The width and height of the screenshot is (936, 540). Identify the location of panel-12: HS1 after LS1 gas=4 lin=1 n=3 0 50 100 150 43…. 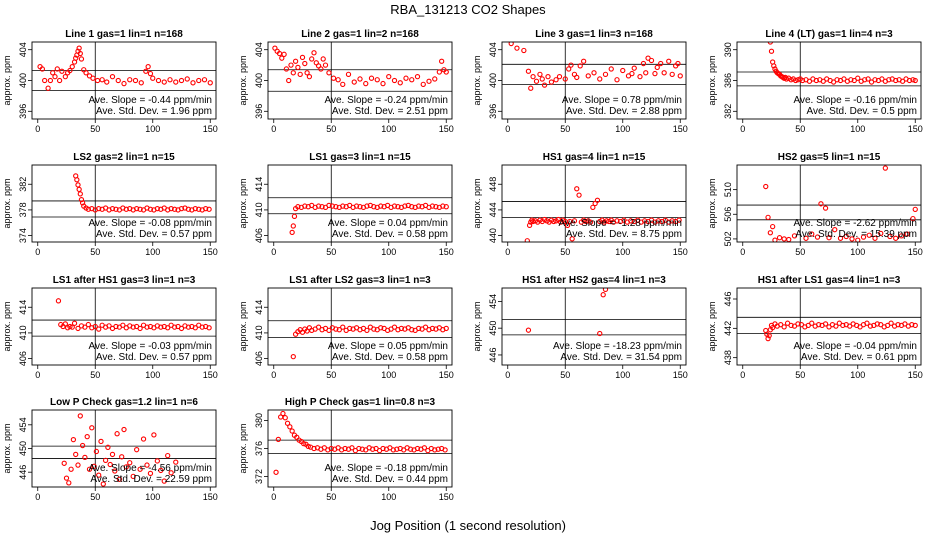
(815, 327).